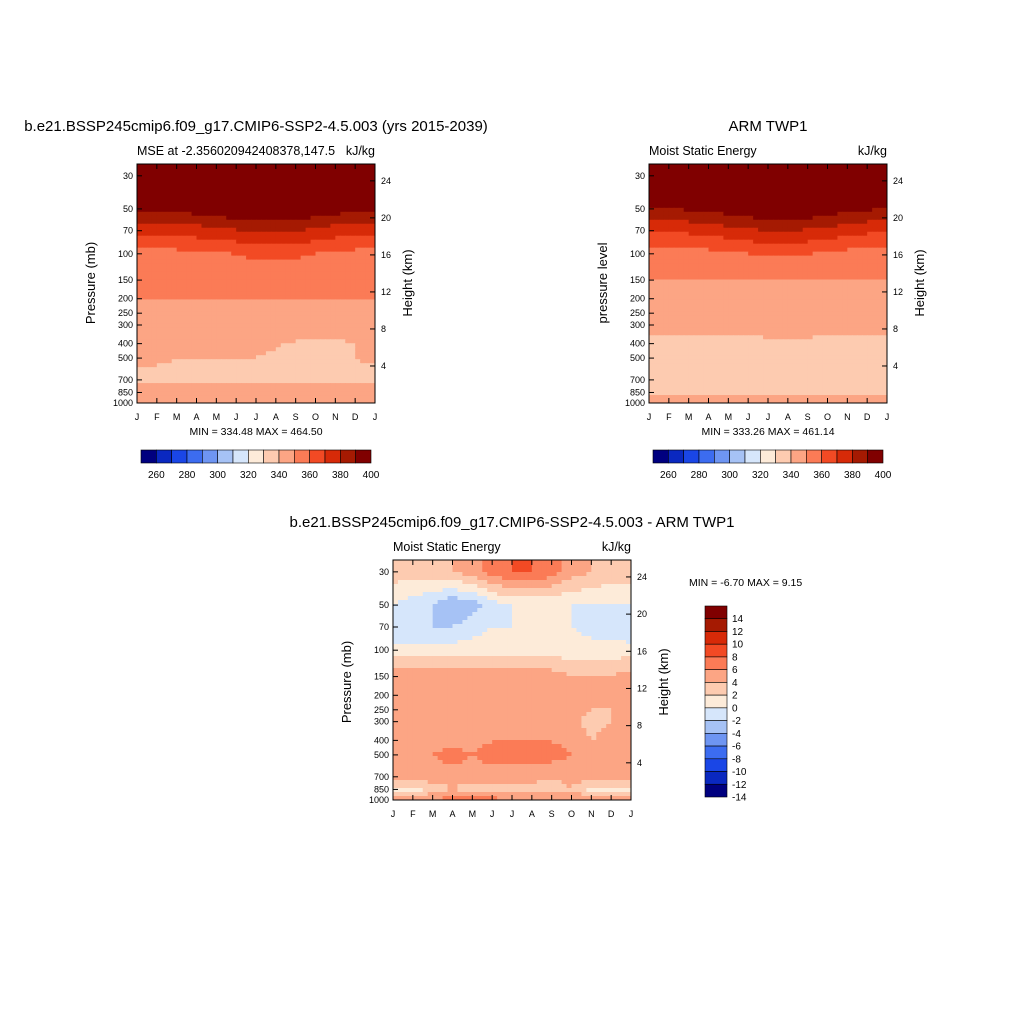 The image size is (1024, 1024). What do you see at coordinates (271, 456) in the screenshot?
I see `colorbar-box` at bounding box center [271, 456].